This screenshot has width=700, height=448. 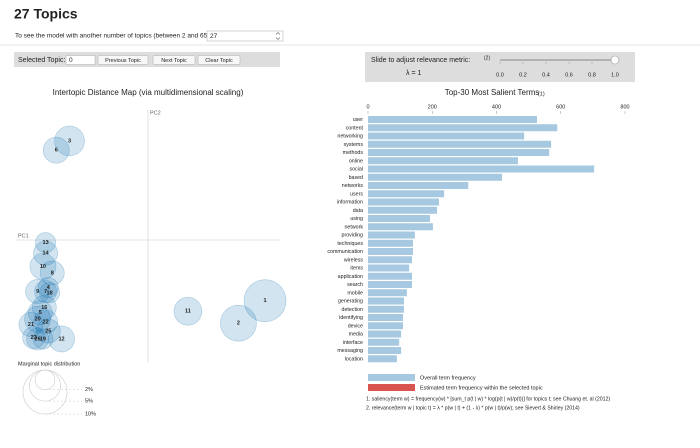 What do you see at coordinates (356, 269) in the screenshot?
I see `term-label: items` at bounding box center [356, 269].